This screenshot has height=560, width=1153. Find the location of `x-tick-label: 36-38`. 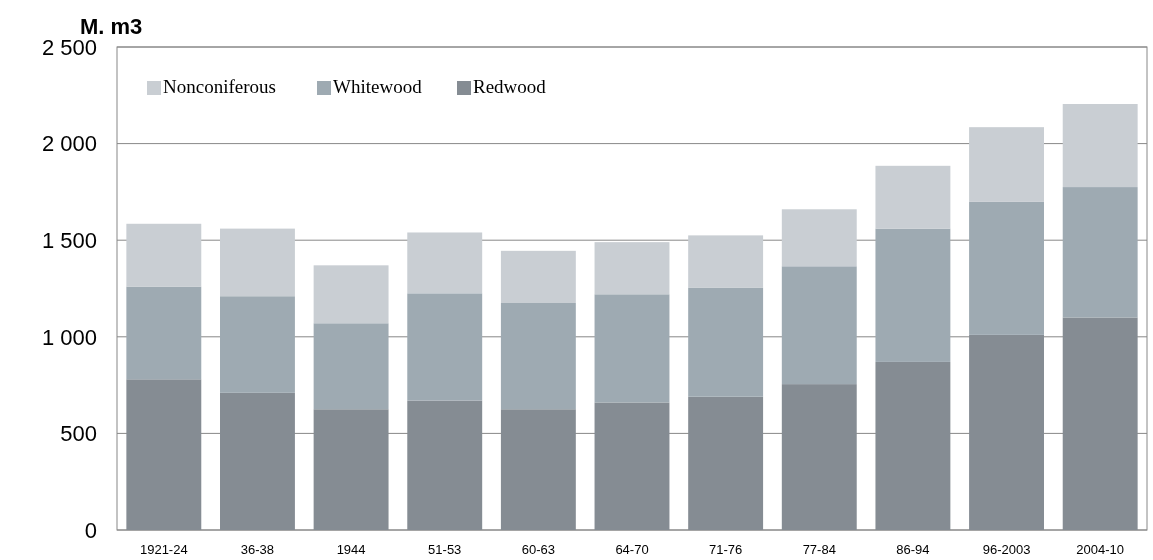

x-tick-label: 36-38 is located at coordinates (257, 549).